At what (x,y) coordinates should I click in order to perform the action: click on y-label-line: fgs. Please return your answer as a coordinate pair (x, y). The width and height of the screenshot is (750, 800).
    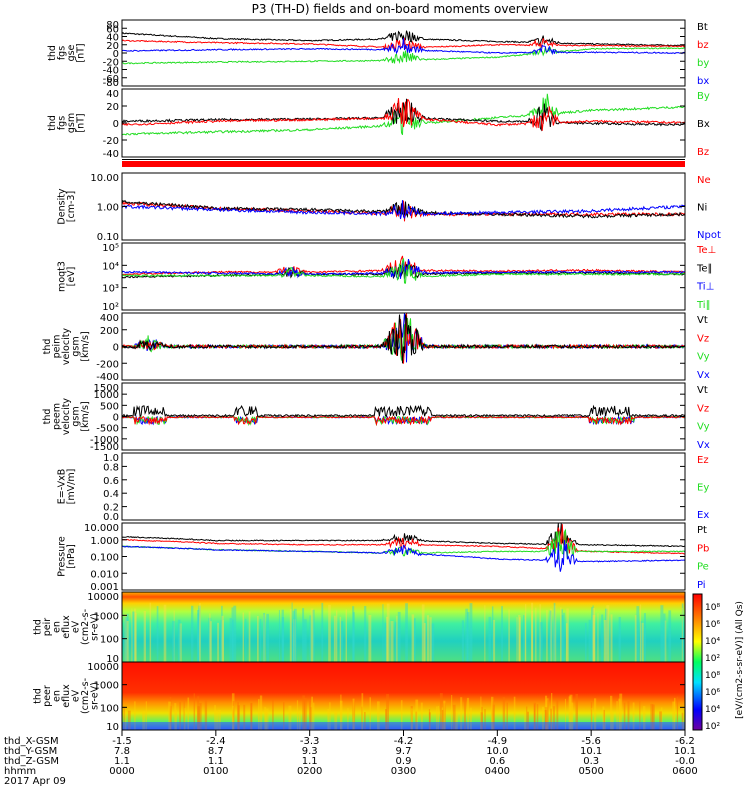
    Looking at the image, I should click on (61, 53).